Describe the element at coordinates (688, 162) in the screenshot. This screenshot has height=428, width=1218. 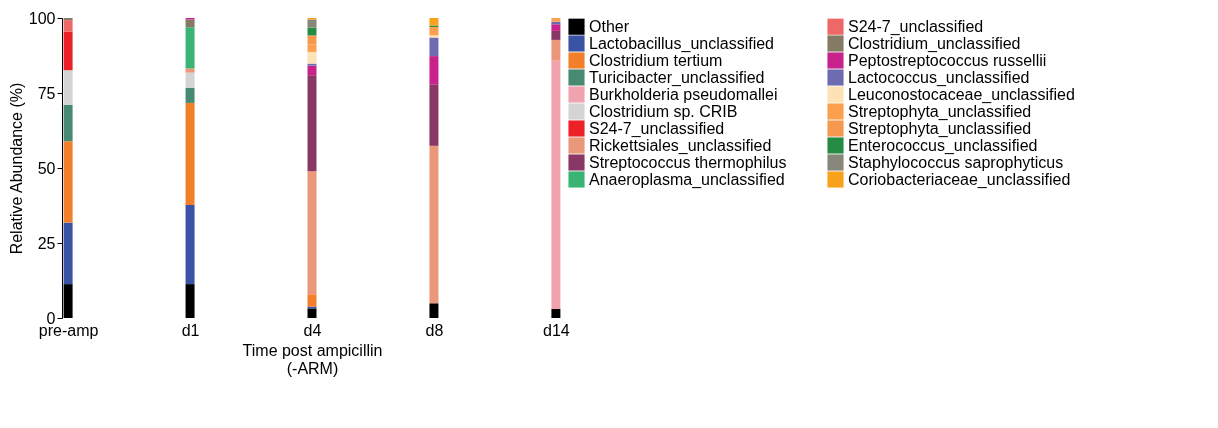
I see `legend-label: Streptococcus thermophilus` at that location.